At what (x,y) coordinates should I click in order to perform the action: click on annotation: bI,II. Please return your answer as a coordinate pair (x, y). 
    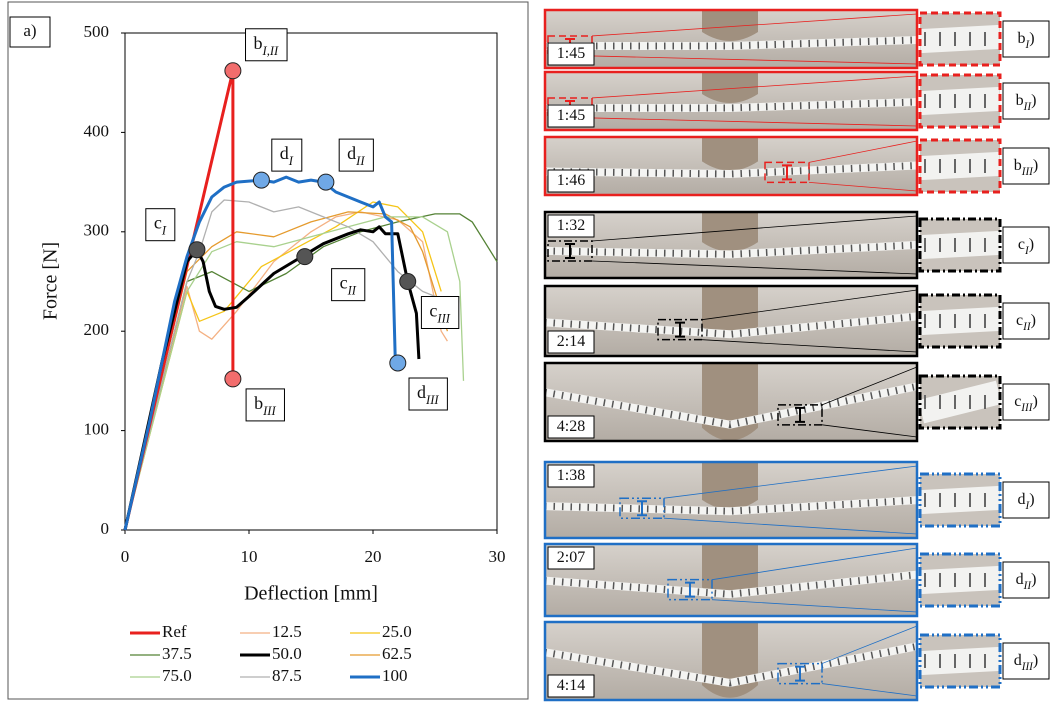
    Looking at the image, I should click on (267, 45).